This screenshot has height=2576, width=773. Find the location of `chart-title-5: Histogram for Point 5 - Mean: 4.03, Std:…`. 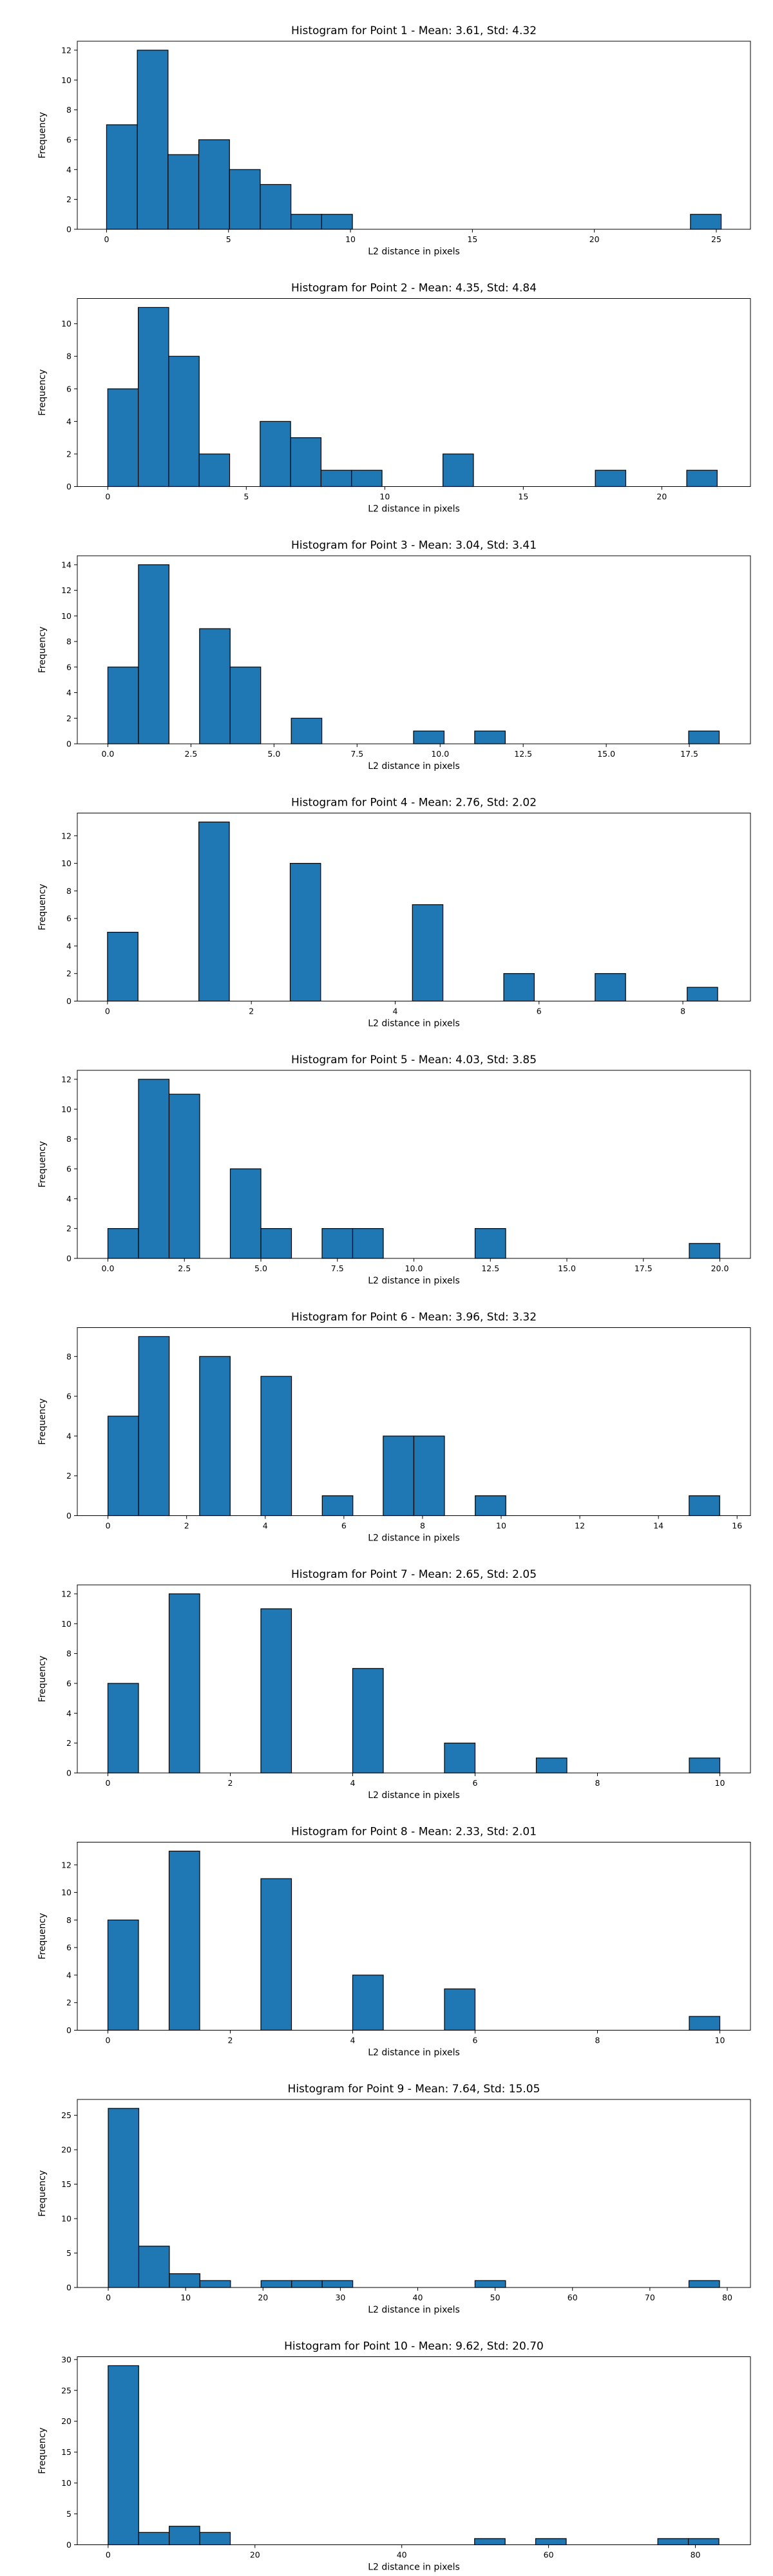

chart-title-5: Histogram for Point 5 - Mean: 4.03, Std:… is located at coordinates (414, 1060).